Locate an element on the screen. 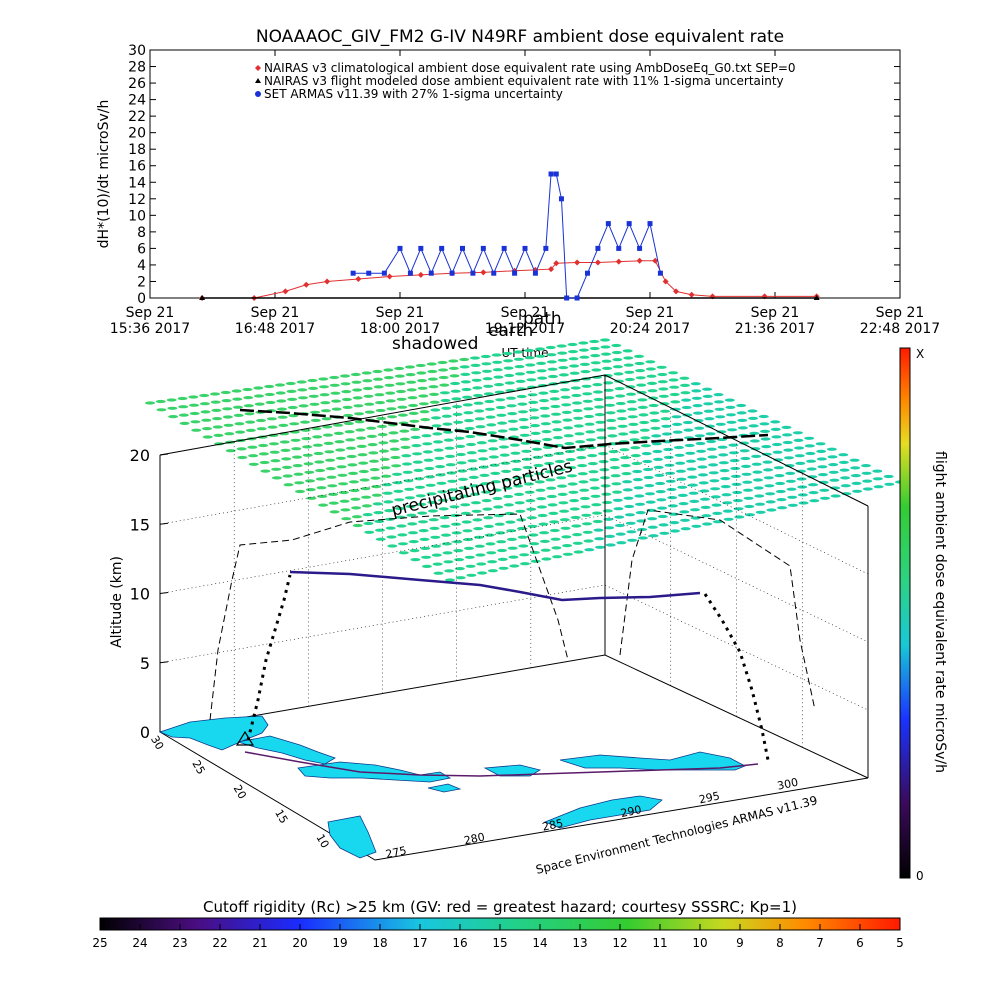 Image resolution: width=1000 pixels, height=1000 pixels. y-tick-label: 0 is located at coordinates (141, 299).